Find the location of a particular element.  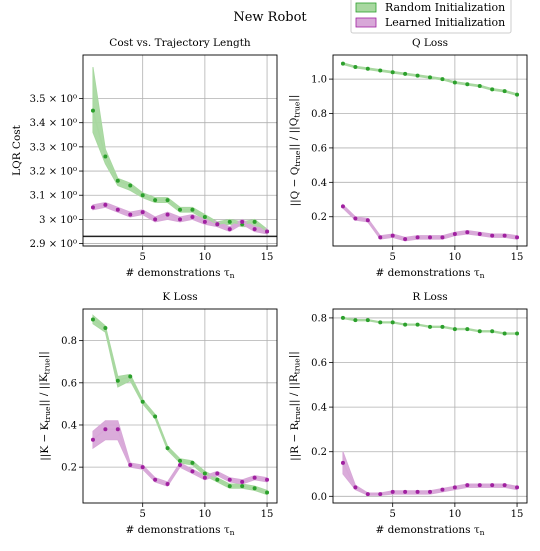

panel-title: Cost vs. Trajectory Length is located at coordinates (180, 43).